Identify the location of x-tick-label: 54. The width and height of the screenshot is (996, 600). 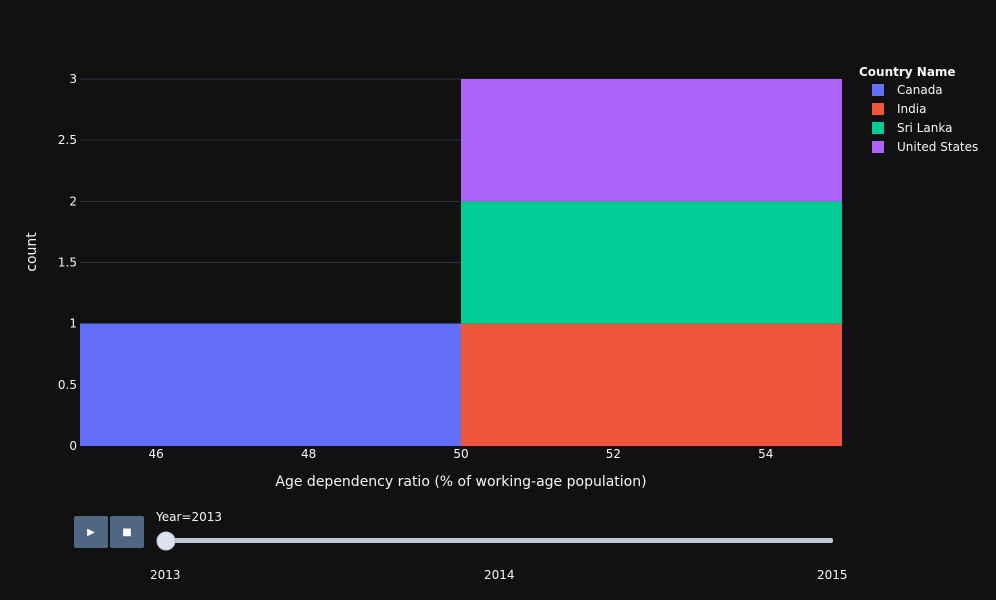
(765, 454).